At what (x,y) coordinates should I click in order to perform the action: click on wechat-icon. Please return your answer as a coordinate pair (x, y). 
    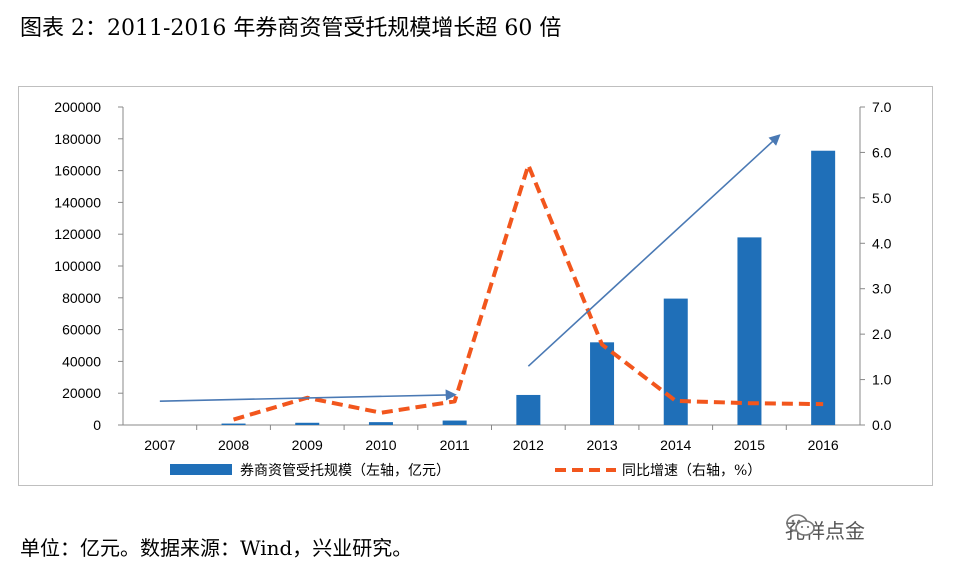
    Looking at the image, I should click on (800, 525).